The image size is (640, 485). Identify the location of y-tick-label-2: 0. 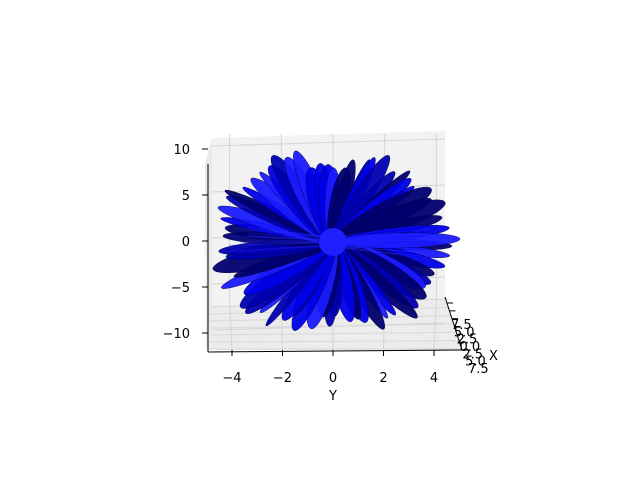
(333, 378).